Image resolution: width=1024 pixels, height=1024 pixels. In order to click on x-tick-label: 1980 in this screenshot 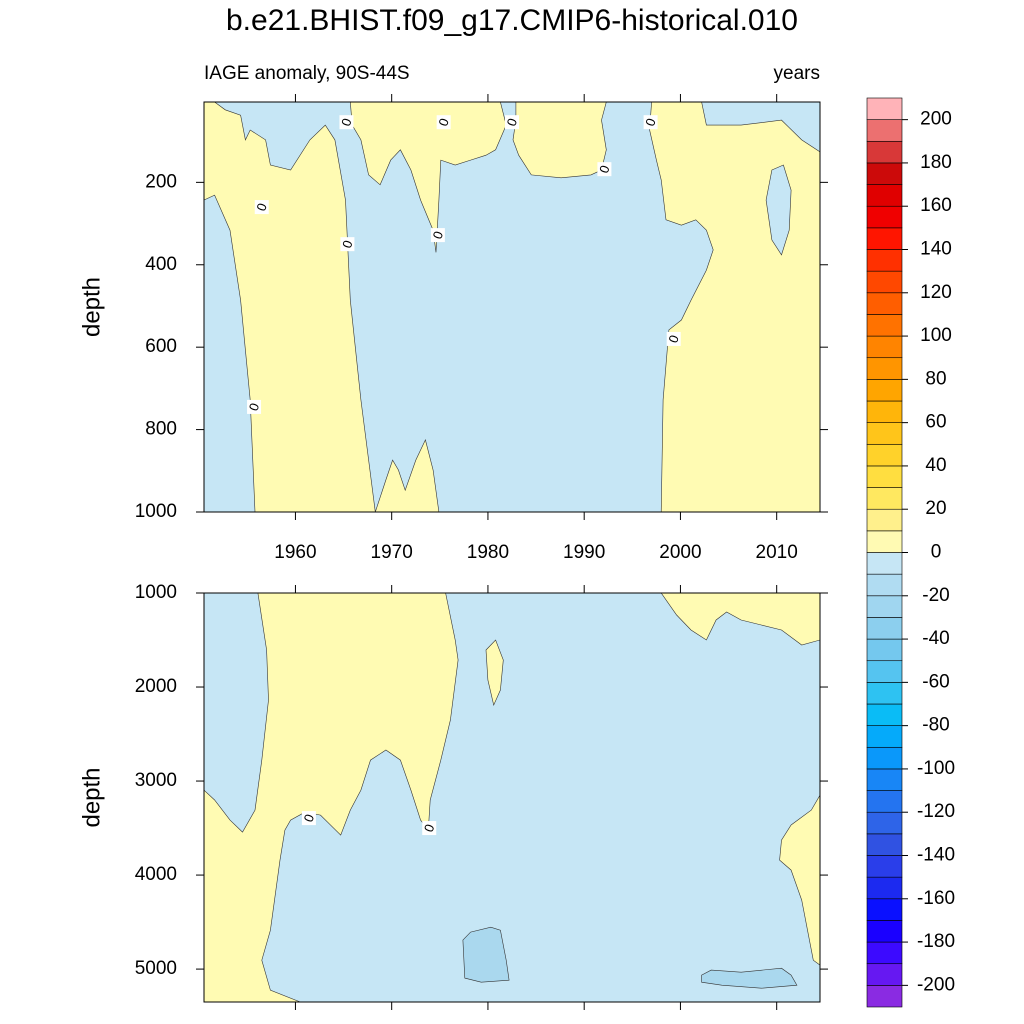, I will do `click(488, 552)`.